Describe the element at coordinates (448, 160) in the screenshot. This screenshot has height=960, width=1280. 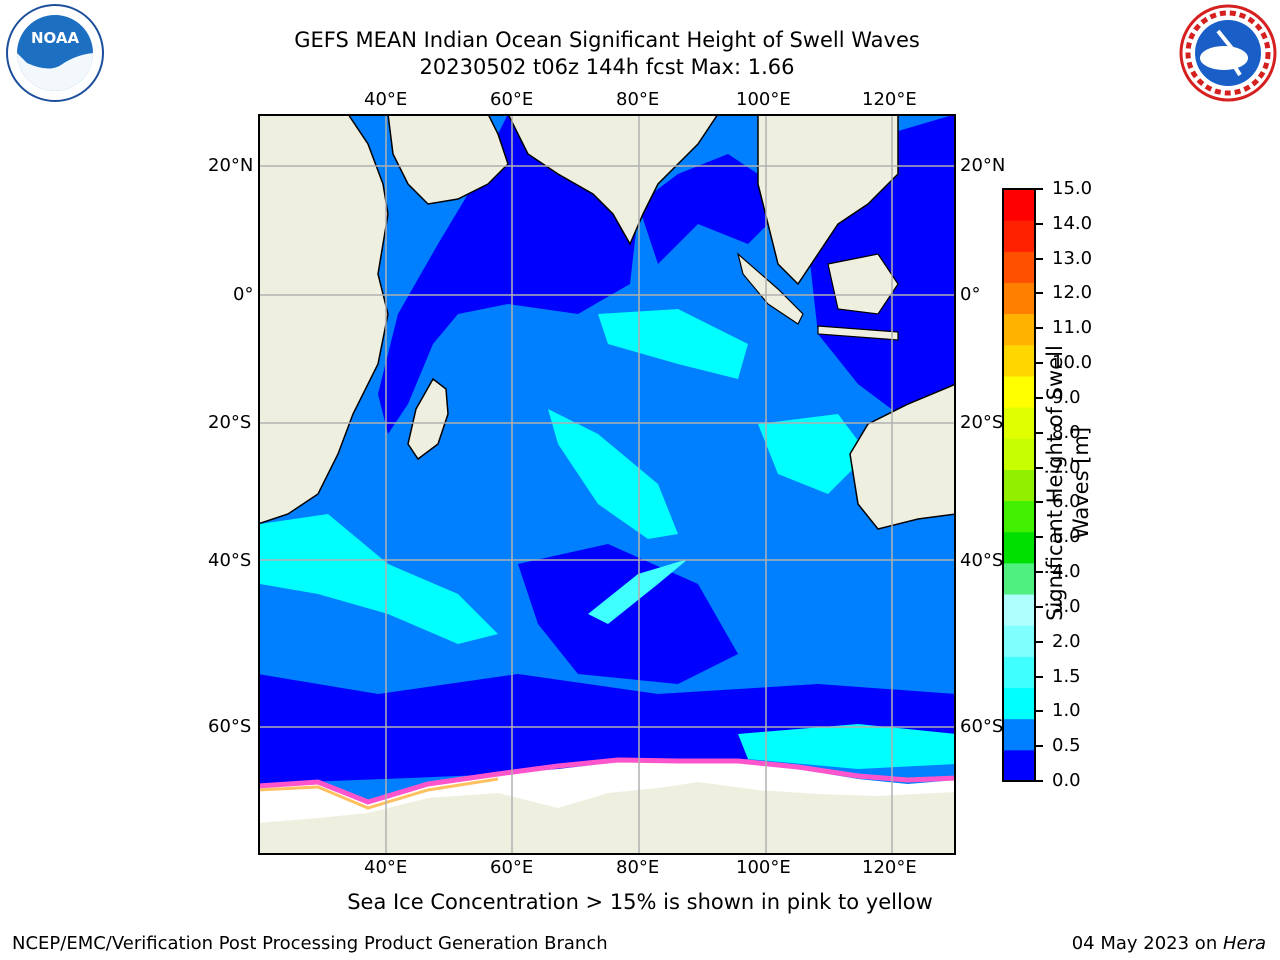
I see `land-arabia` at that location.